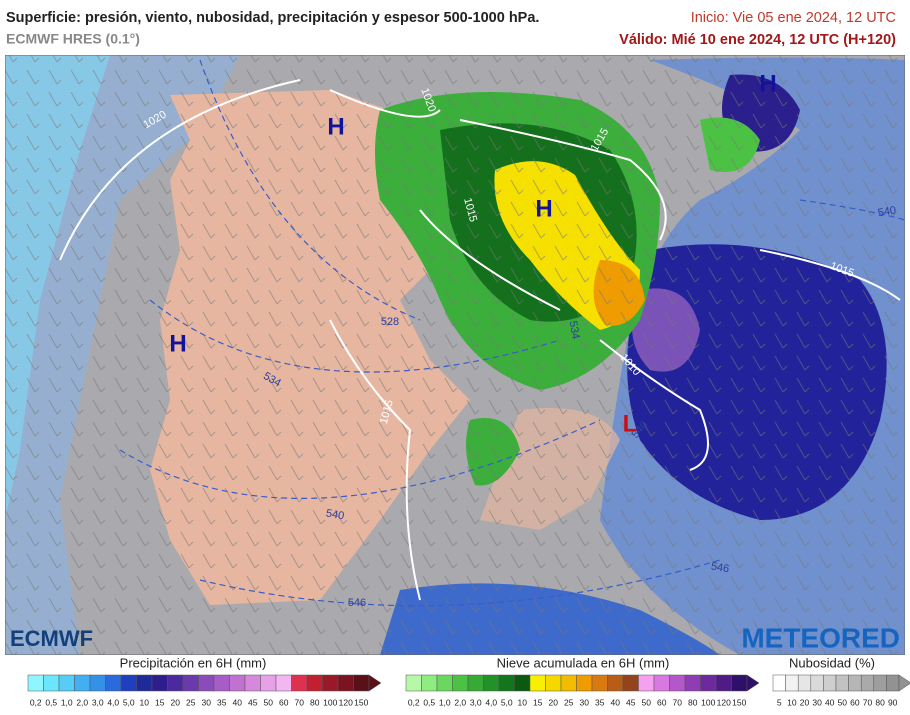  What do you see at coordinates (893, 702) in the screenshot?
I see `legend-label: 90` at bounding box center [893, 702].